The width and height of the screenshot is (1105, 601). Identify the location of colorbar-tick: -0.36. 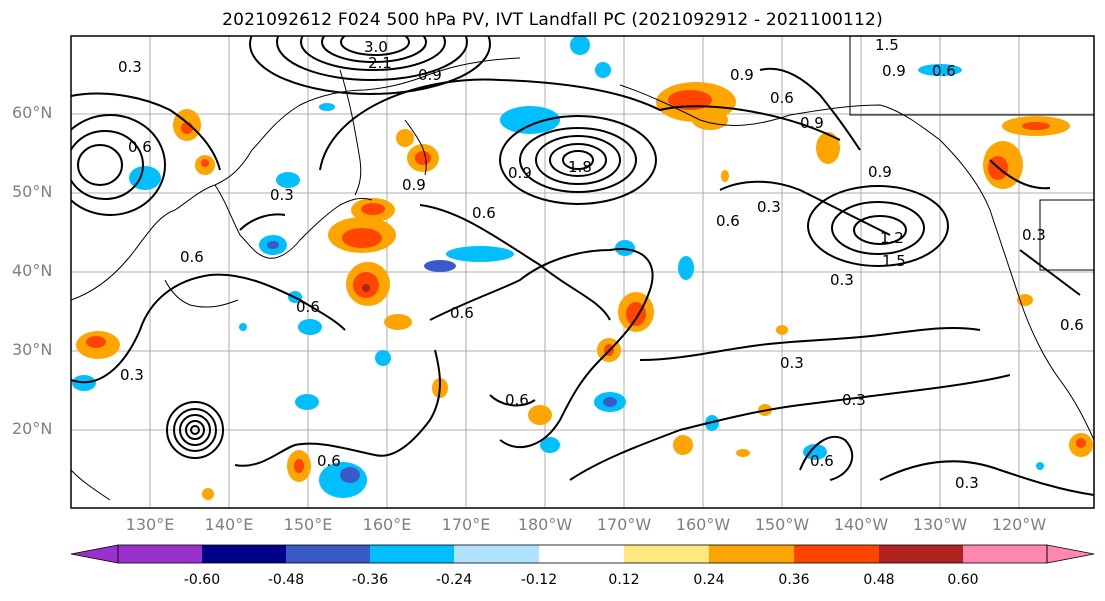
(370, 580).